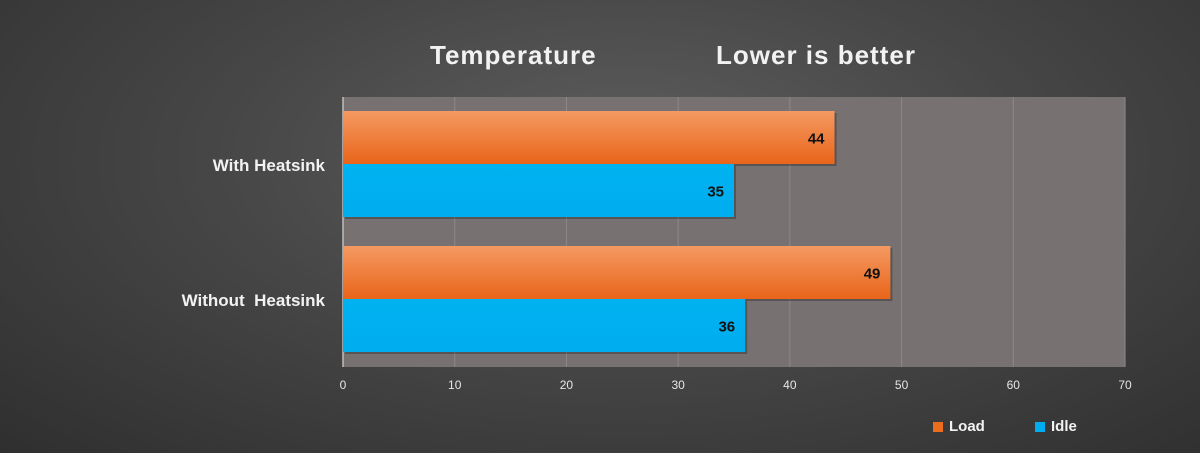 The height and width of the screenshot is (453, 1200). What do you see at coordinates (902, 385) in the screenshot?
I see `x-tick-label: 50` at bounding box center [902, 385].